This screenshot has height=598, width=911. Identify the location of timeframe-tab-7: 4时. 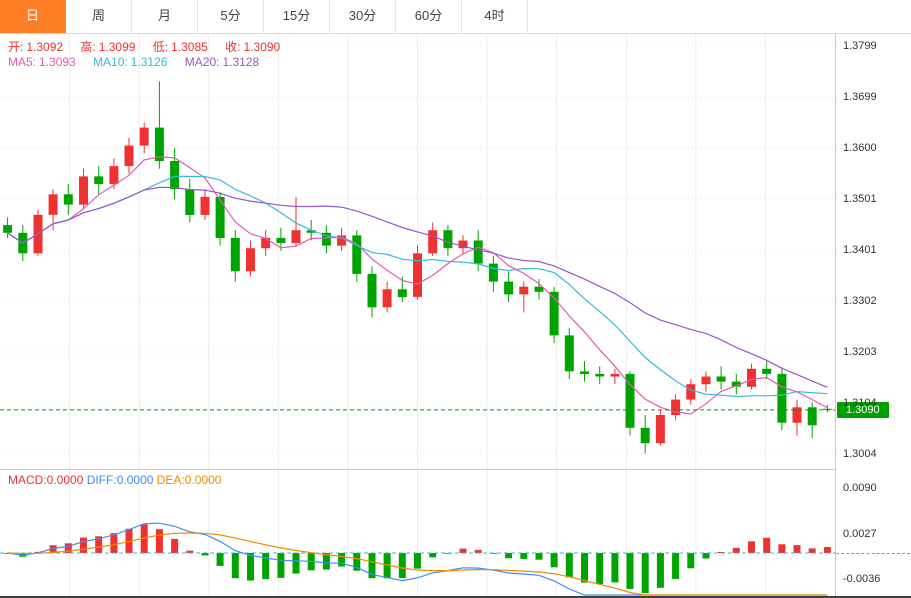
(495, 16).